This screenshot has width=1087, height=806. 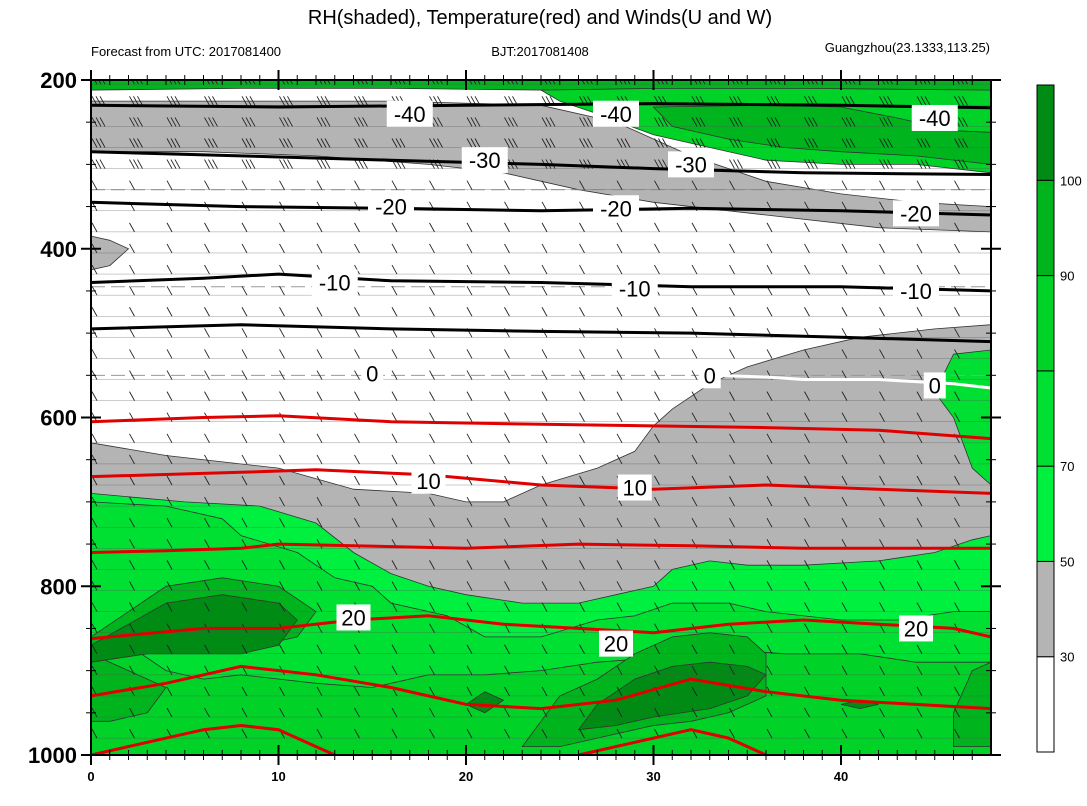 I want to click on contour-label-14: 10, so click(x=428, y=481).